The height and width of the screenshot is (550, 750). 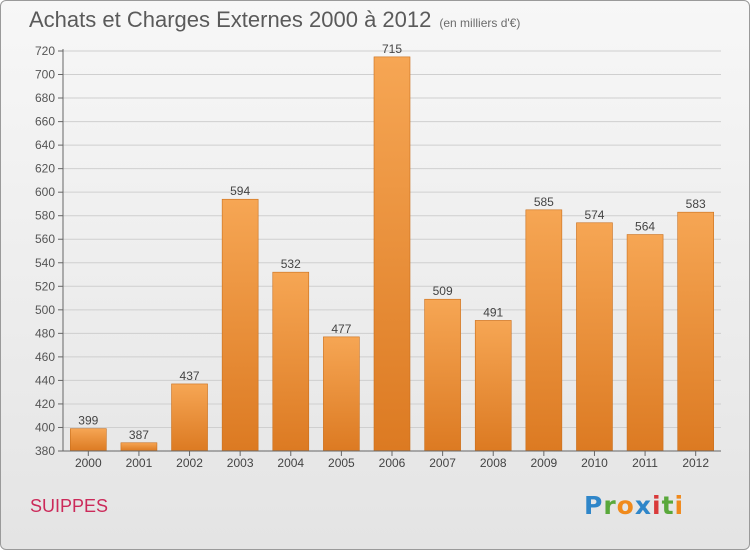 I want to click on x-tick-label: 2007, so click(x=442, y=463).